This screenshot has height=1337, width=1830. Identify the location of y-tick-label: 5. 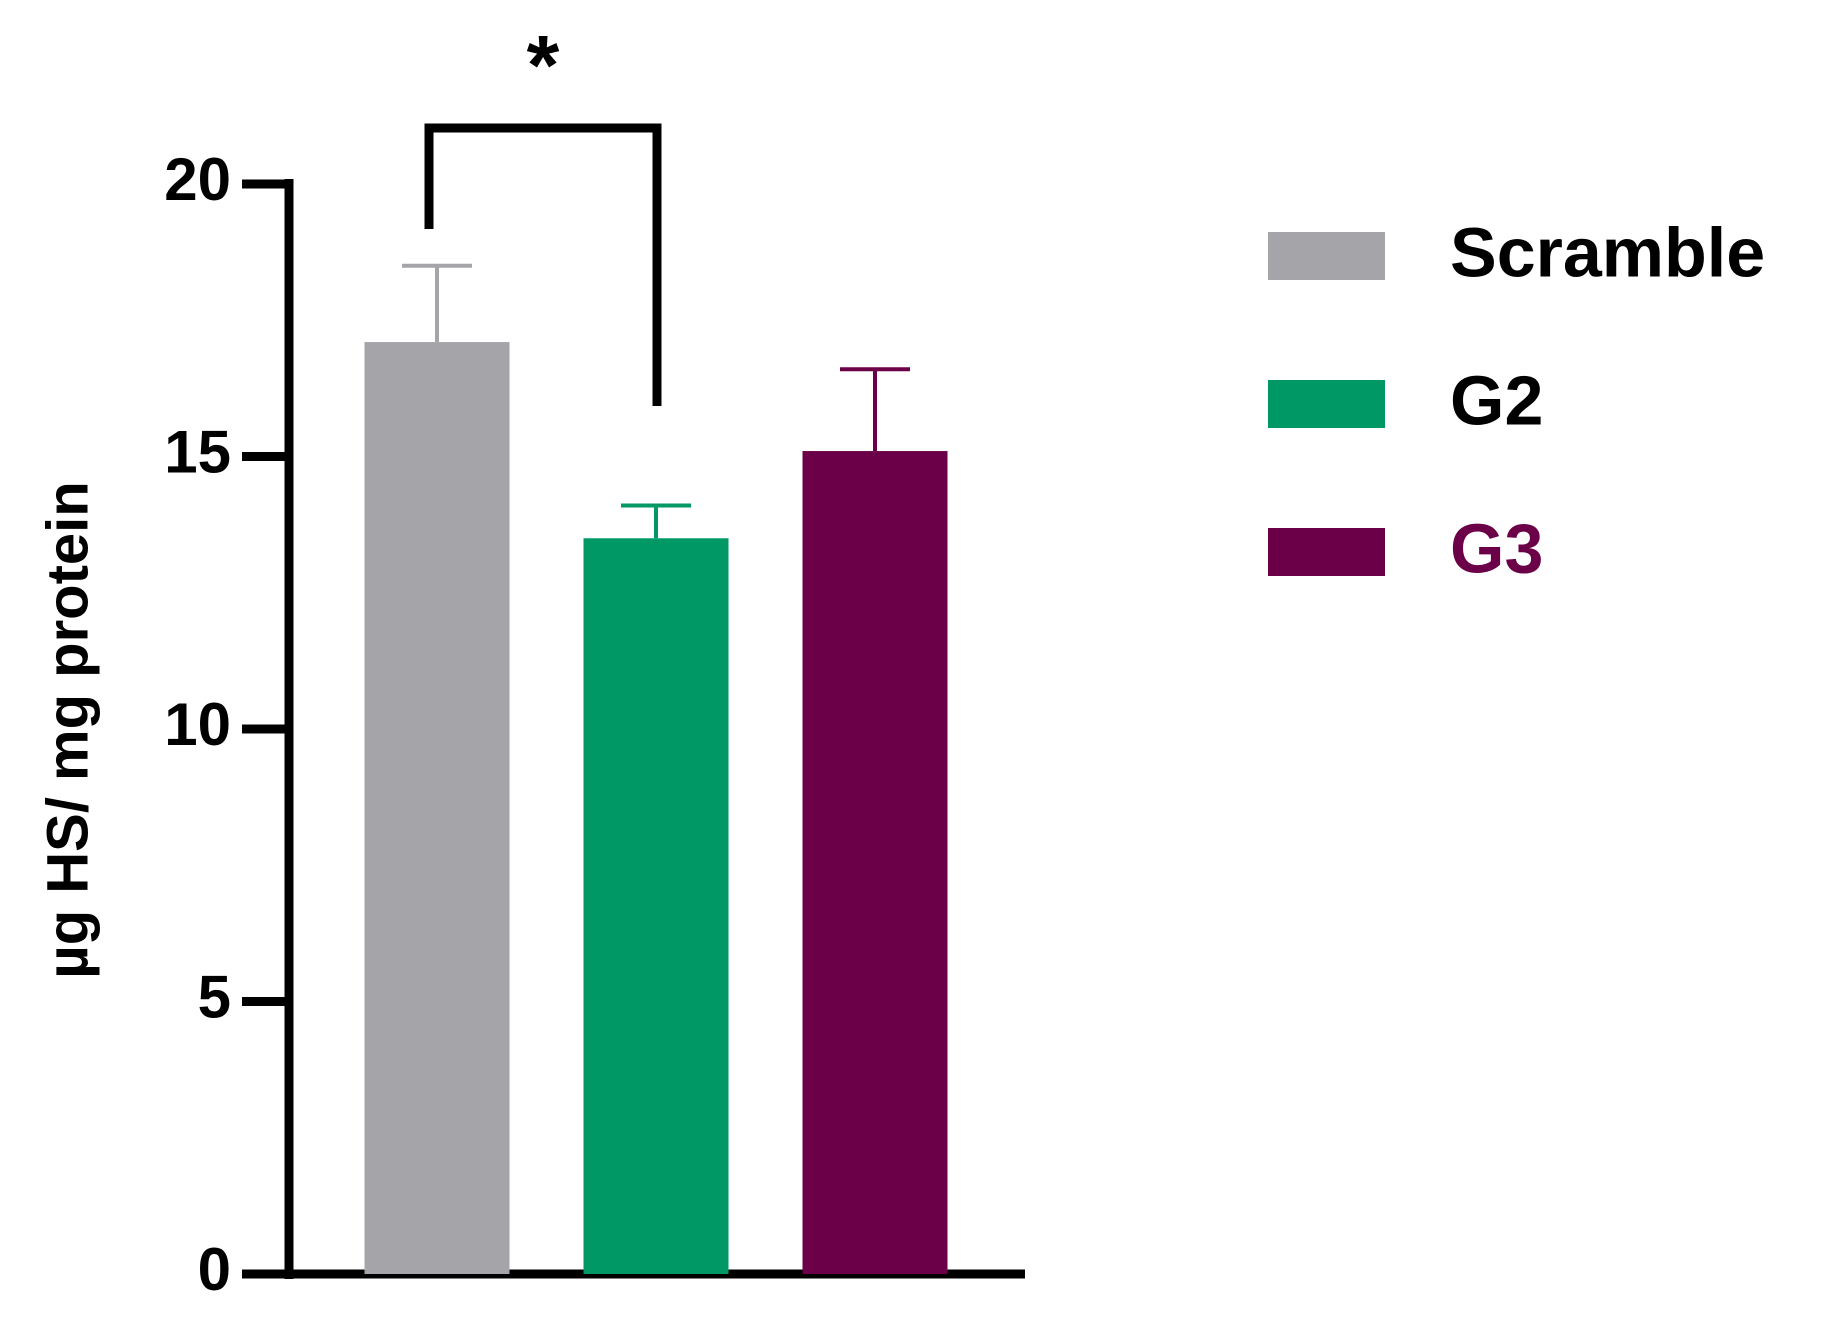
(214, 996).